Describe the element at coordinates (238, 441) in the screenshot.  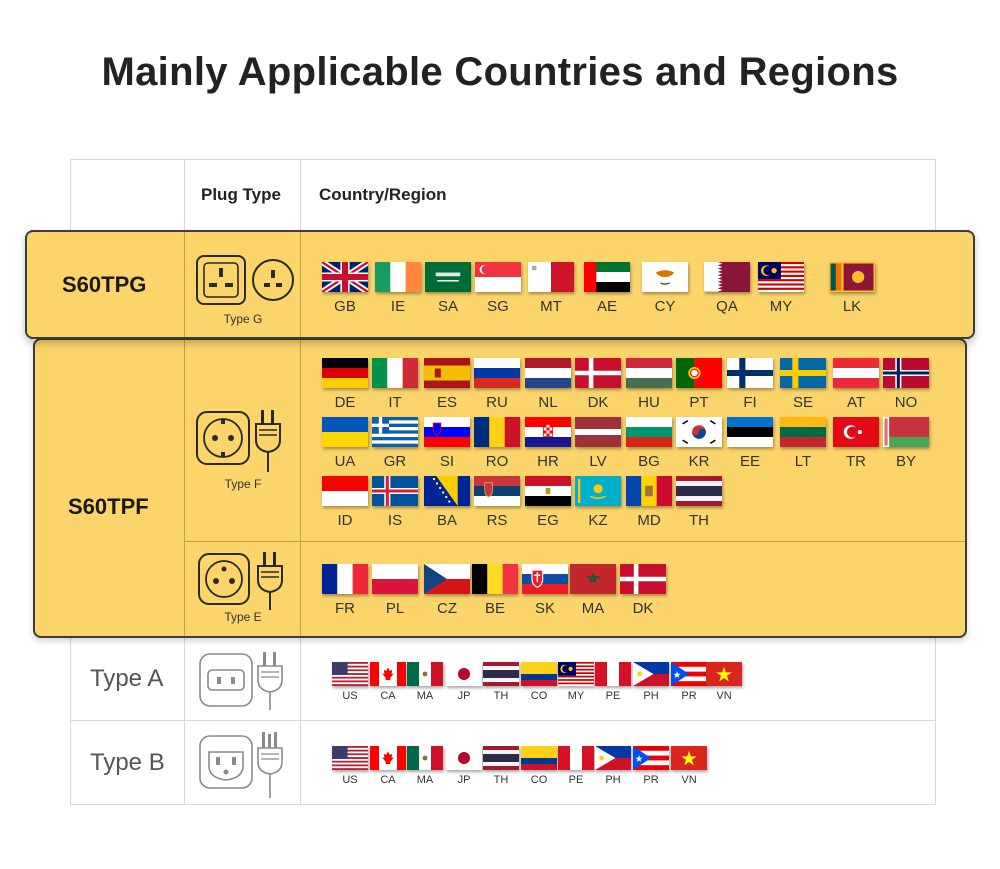
I see `type-f-socket-icon` at that location.